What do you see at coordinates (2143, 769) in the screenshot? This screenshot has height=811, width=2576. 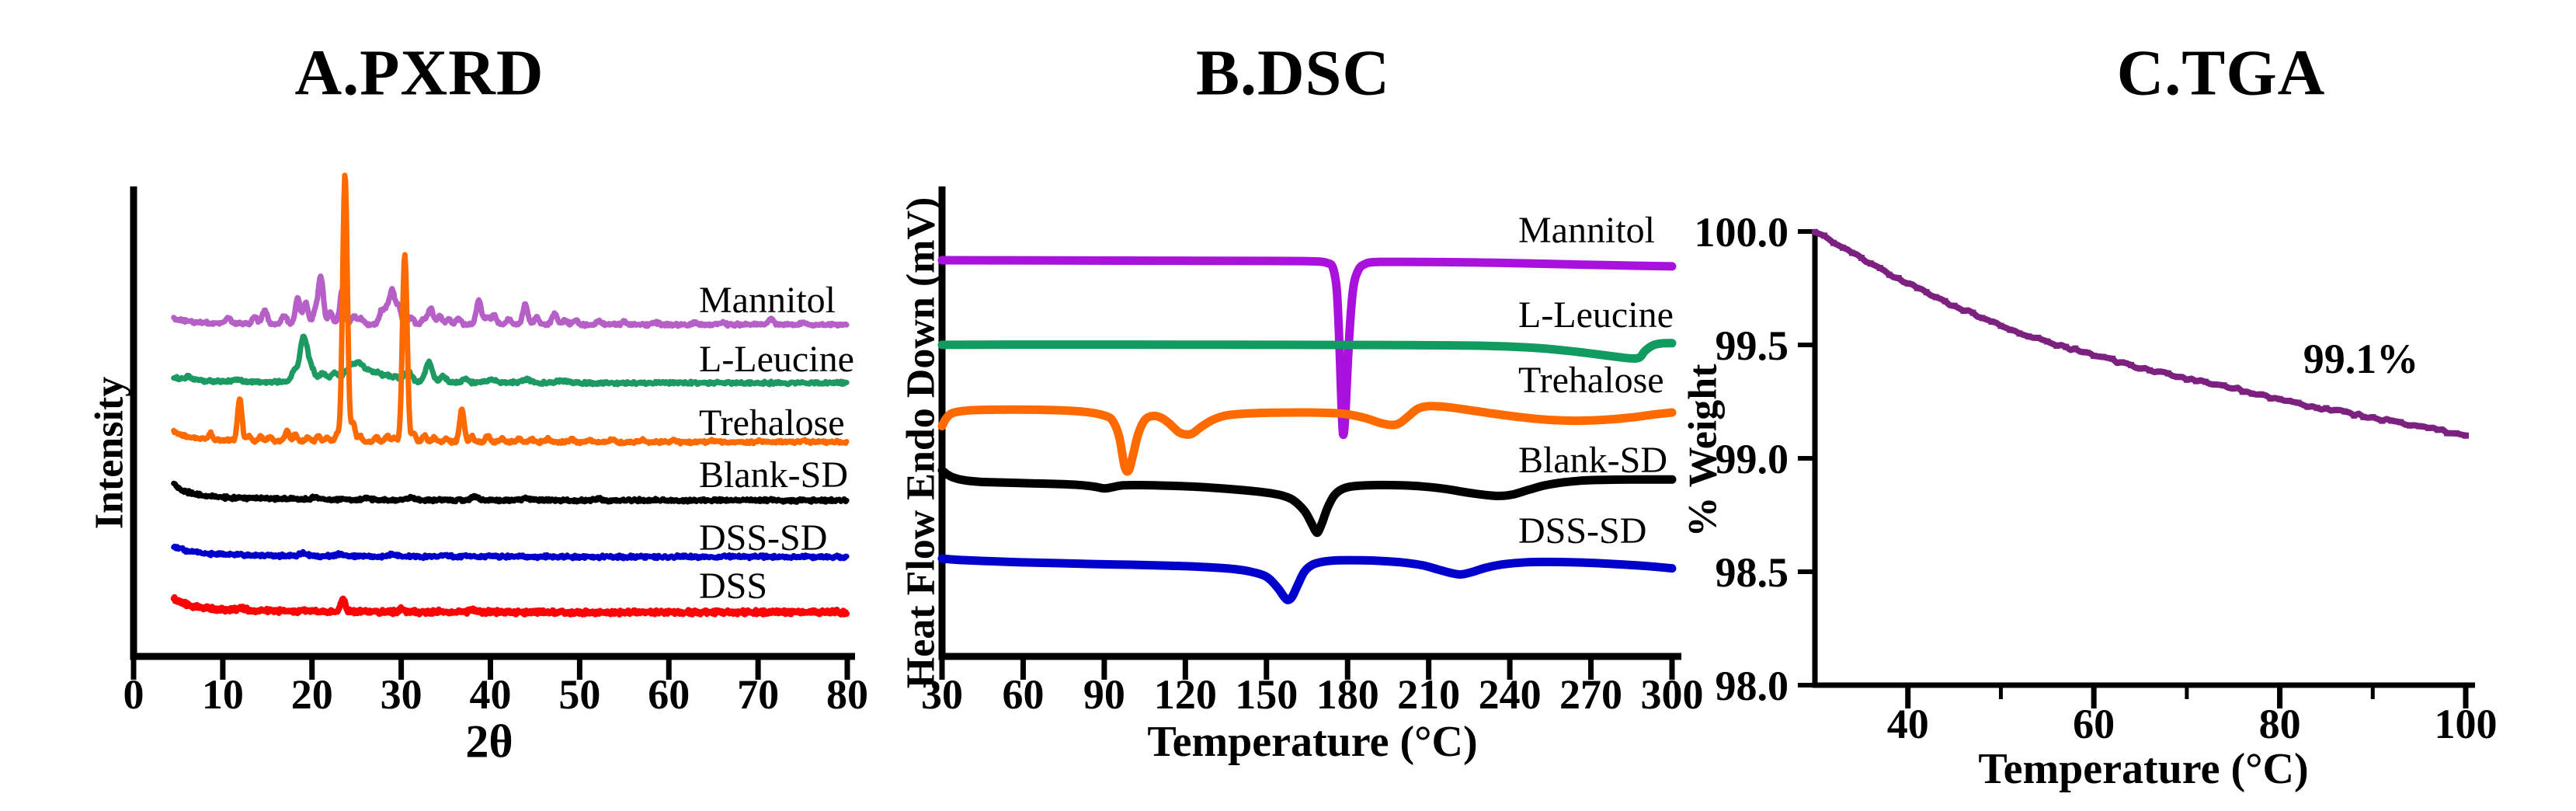 I see `tga-x-axis-label: Temperature (°C)` at bounding box center [2143, 769].